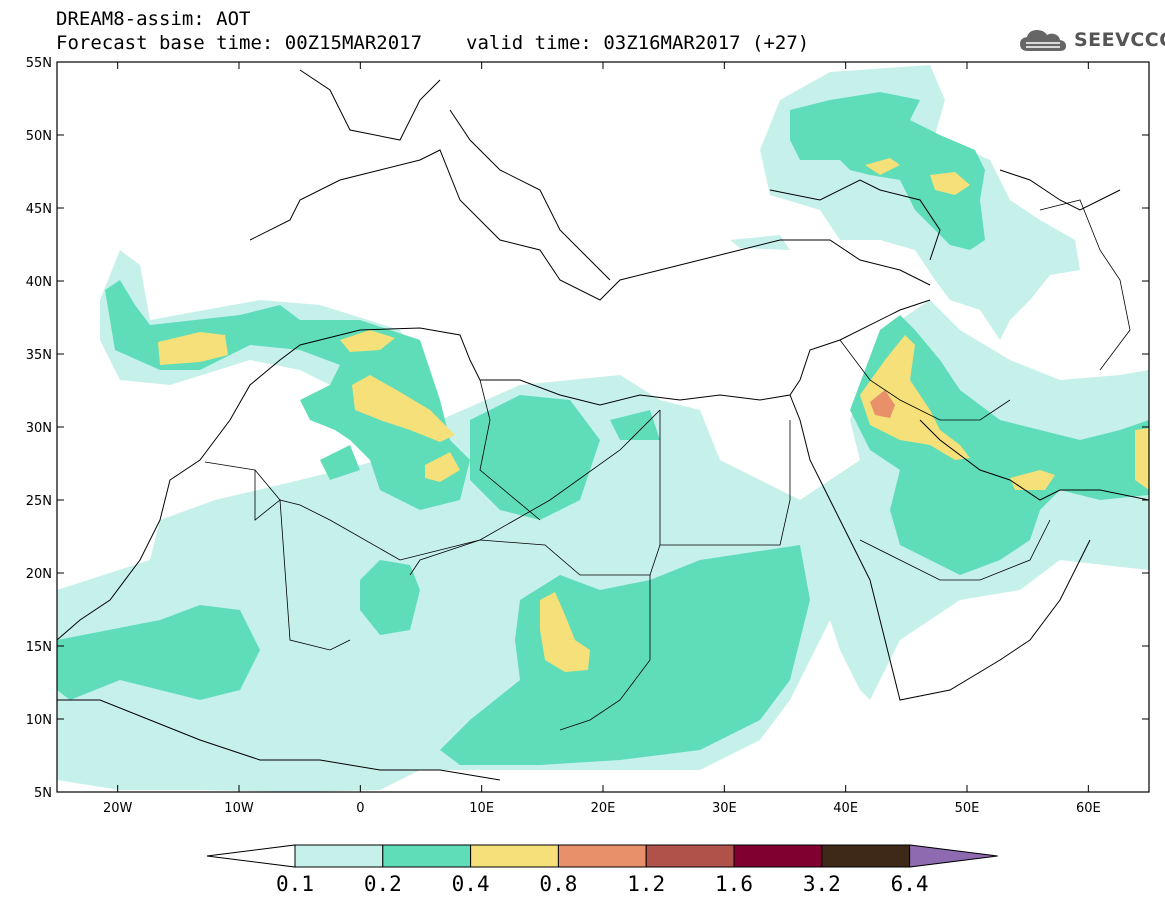 This screenshot has width=1165, height=905. I want to click on cloud-icon, so click(1043, 40).